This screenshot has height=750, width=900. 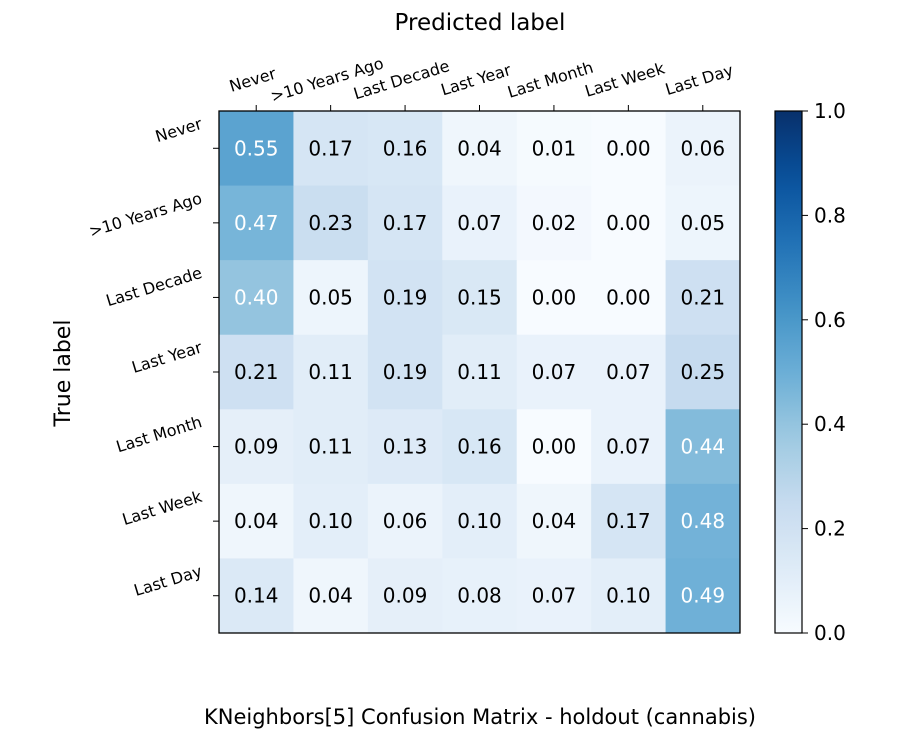 I want to click on colorbar-gradient, so click(x=788, y=372).